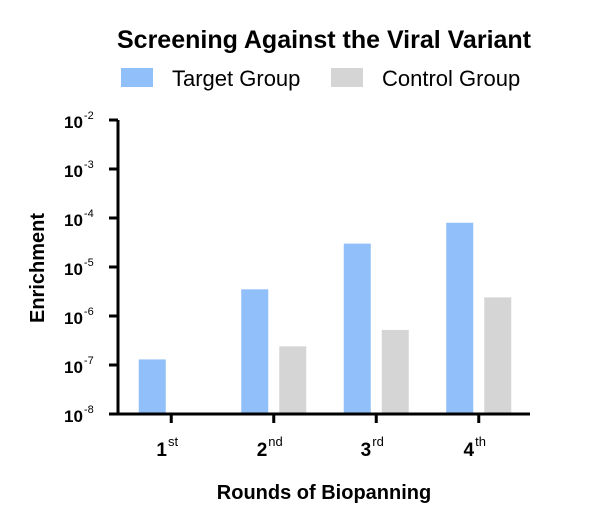 The width and height of the screenshot is (600, 530). Describe the element at coordinates (161, 450) in the screenshot. I see `x-tick-number: 1` at that location.